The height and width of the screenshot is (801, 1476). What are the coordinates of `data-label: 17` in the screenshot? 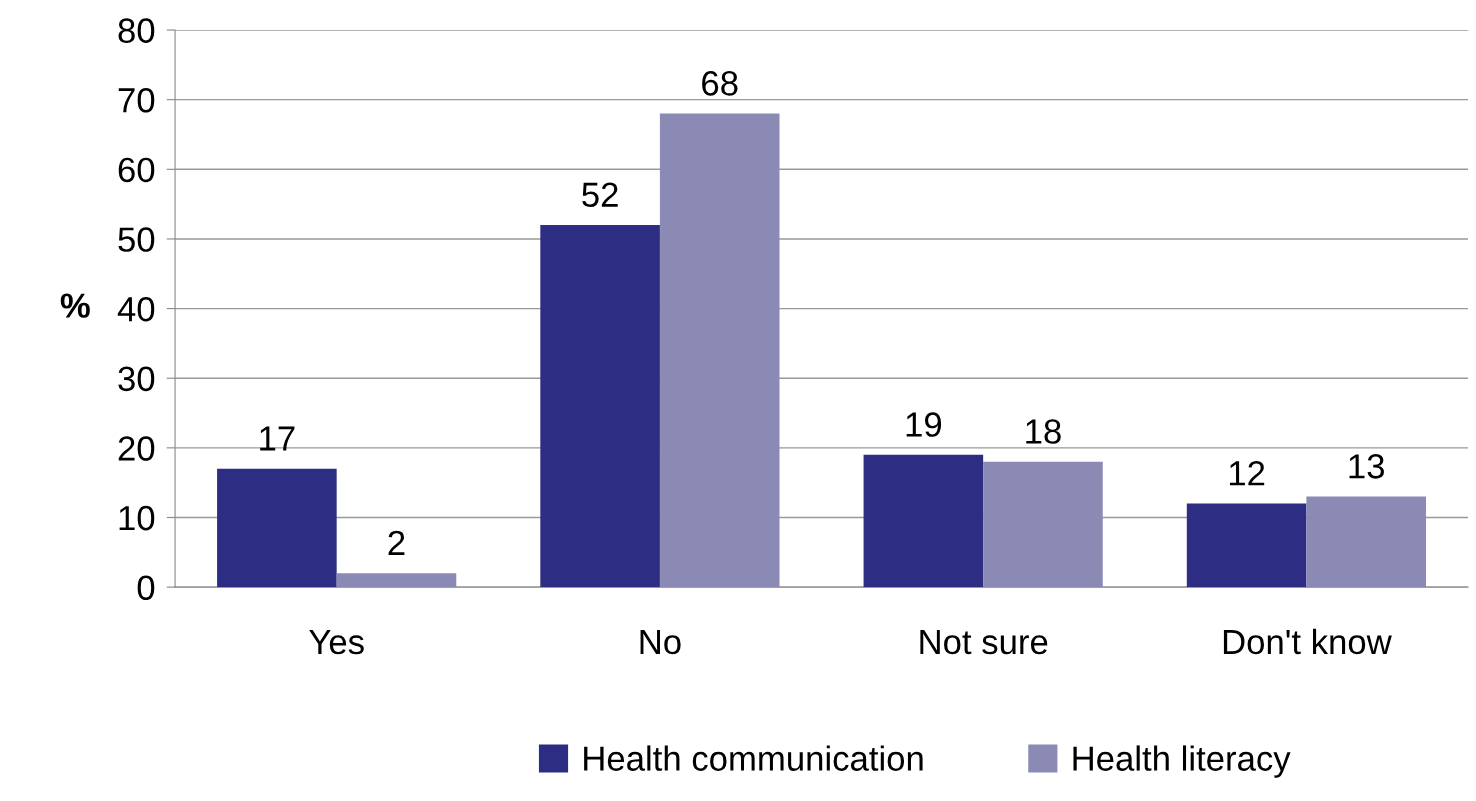 It's located at (277, 438).